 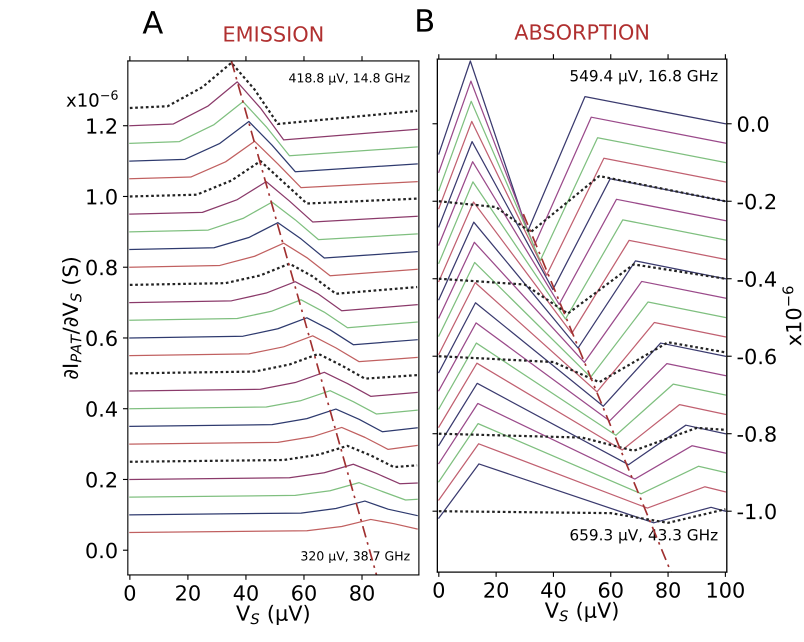 I want to click on text: -1.0, so click(x=757, y=512).